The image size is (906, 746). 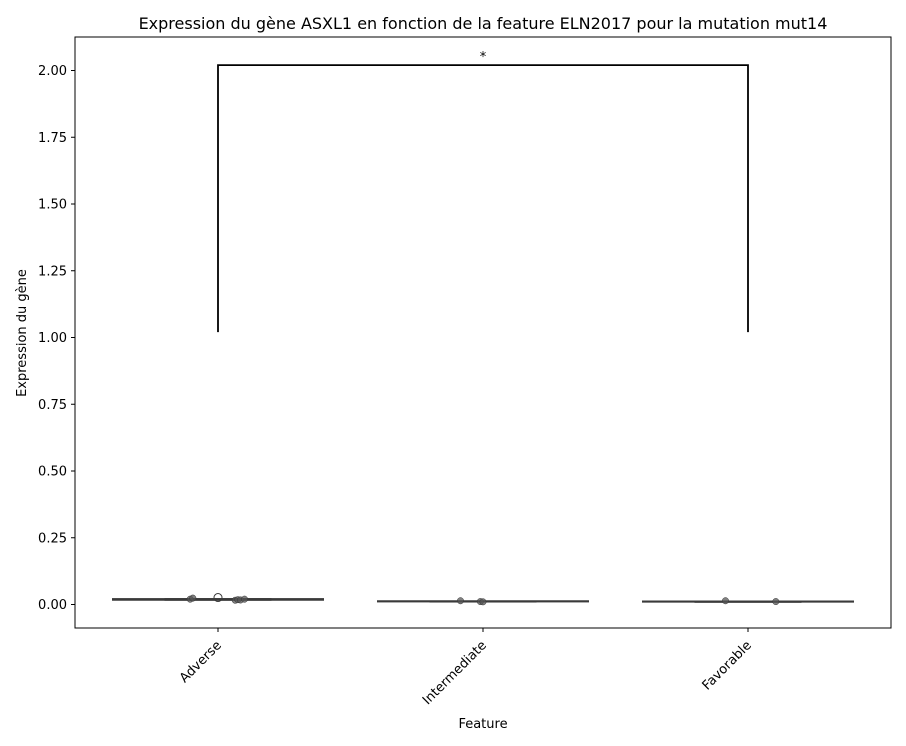 I want to click on point-series, so click(x=483, y=600).